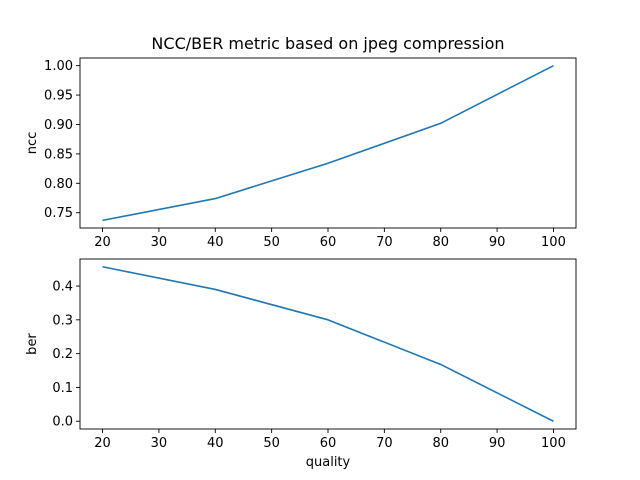  What do you see at coordinates (58, 213) in the screenshot?
I see `y-tick-label: 0.75` at bounding box center [58, 213].